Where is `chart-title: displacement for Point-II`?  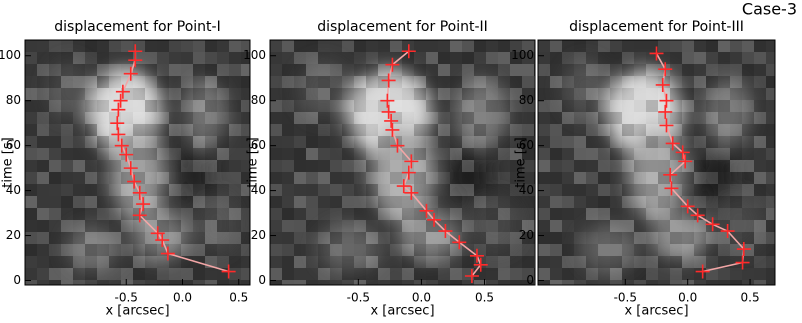
chart-title: displacement for Point-II is located at coordinates (402, 27).